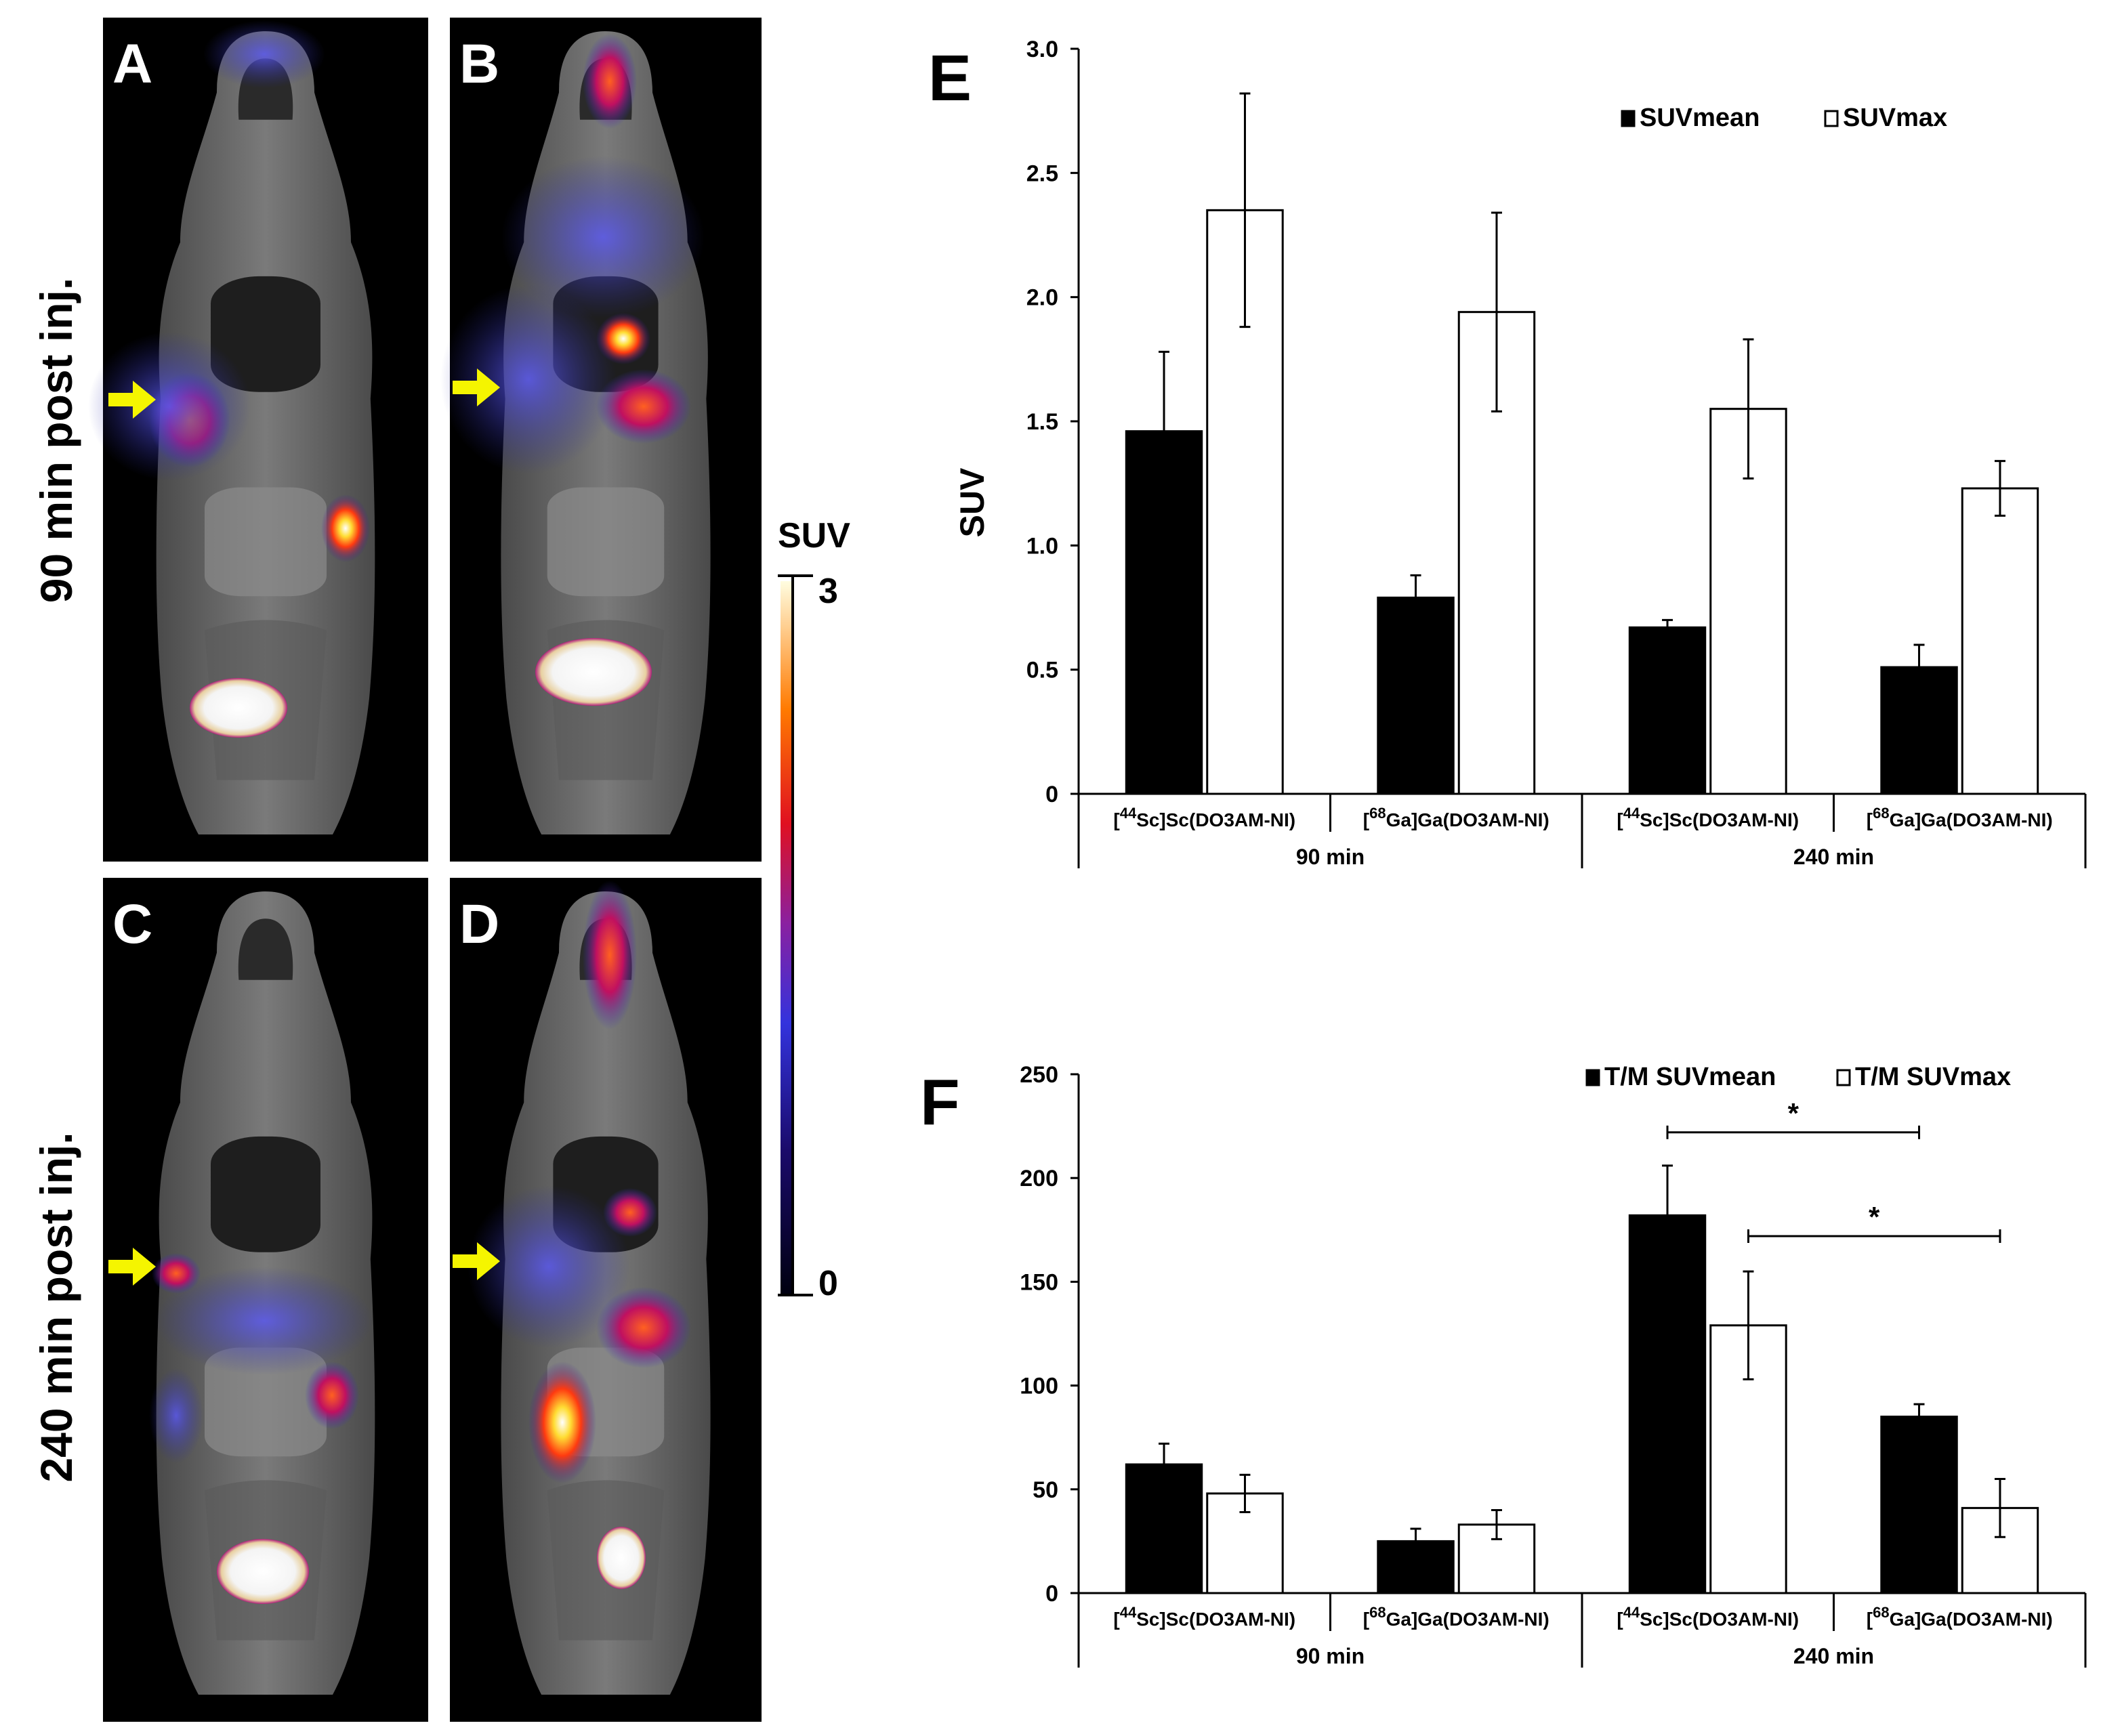 The width and height of the screenshot is (2101, 1736). I want to click on legend-label: SUVmax, so click(1895, 118).